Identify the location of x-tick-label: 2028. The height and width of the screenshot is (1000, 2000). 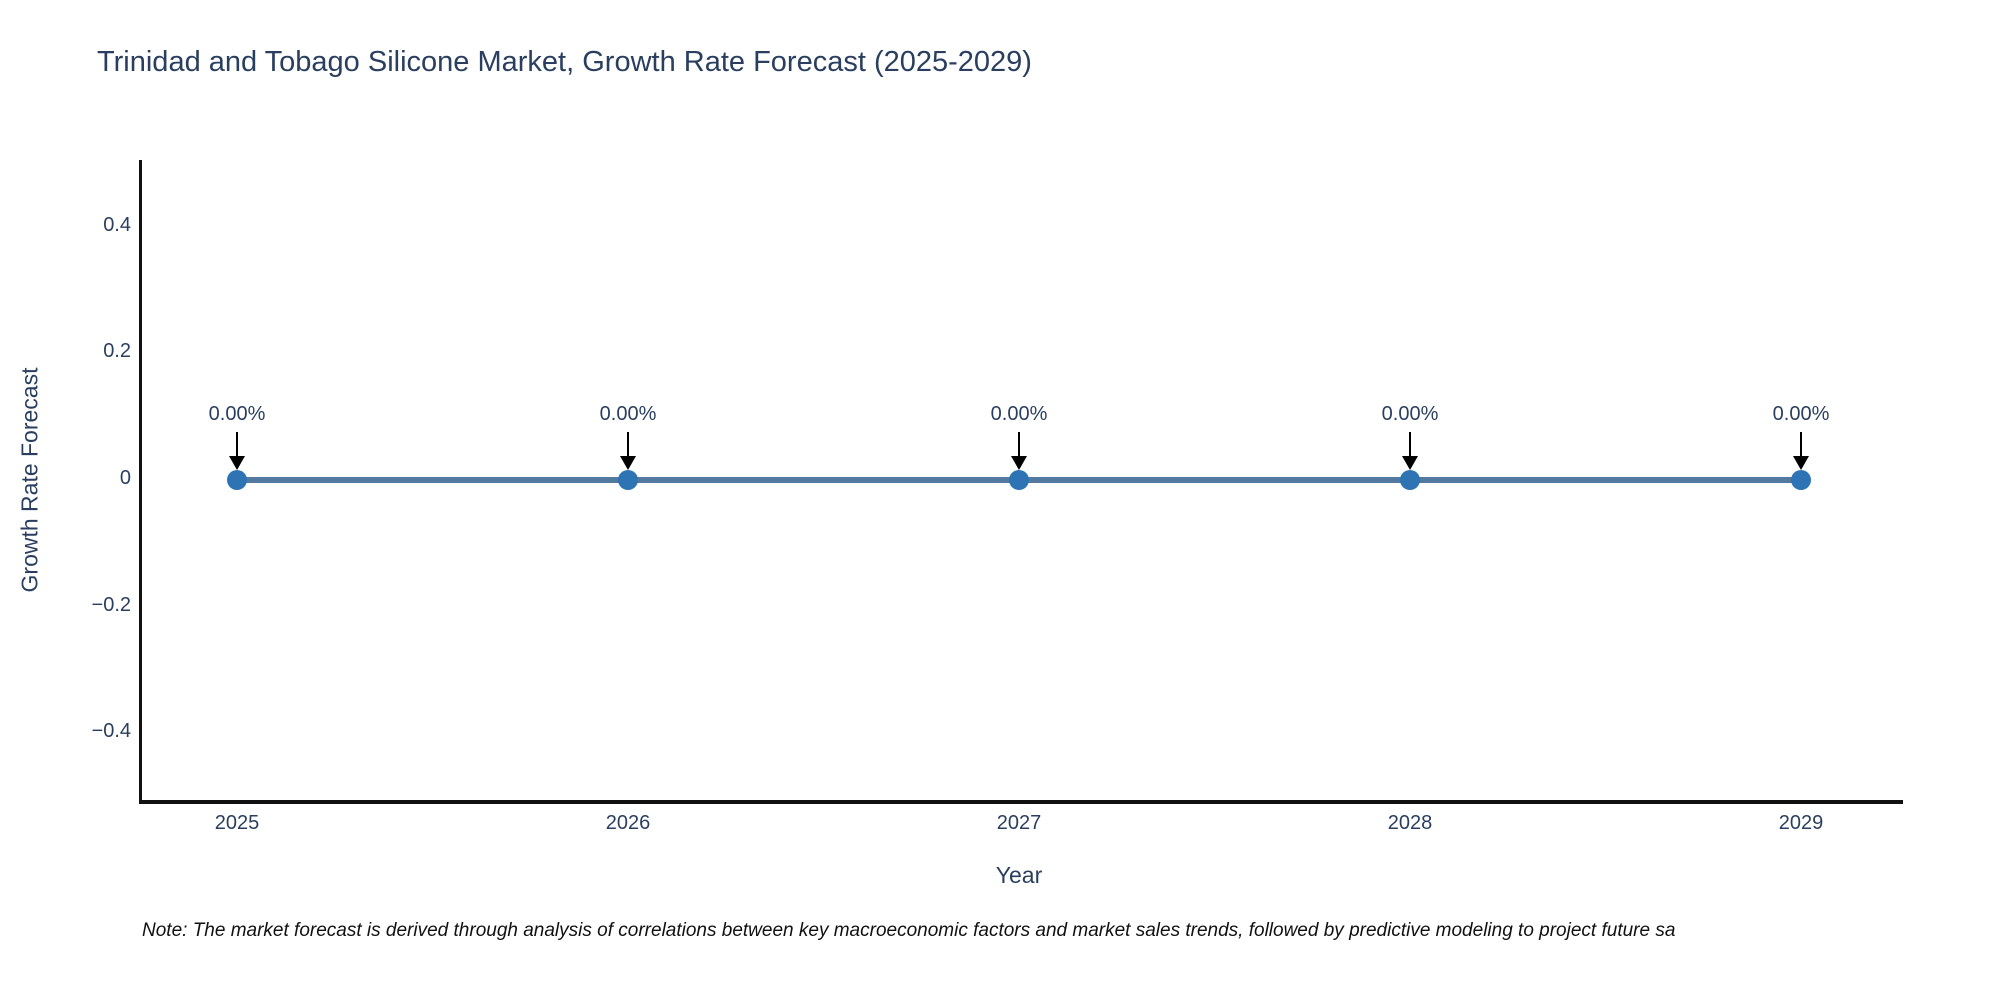
(1410, 823).